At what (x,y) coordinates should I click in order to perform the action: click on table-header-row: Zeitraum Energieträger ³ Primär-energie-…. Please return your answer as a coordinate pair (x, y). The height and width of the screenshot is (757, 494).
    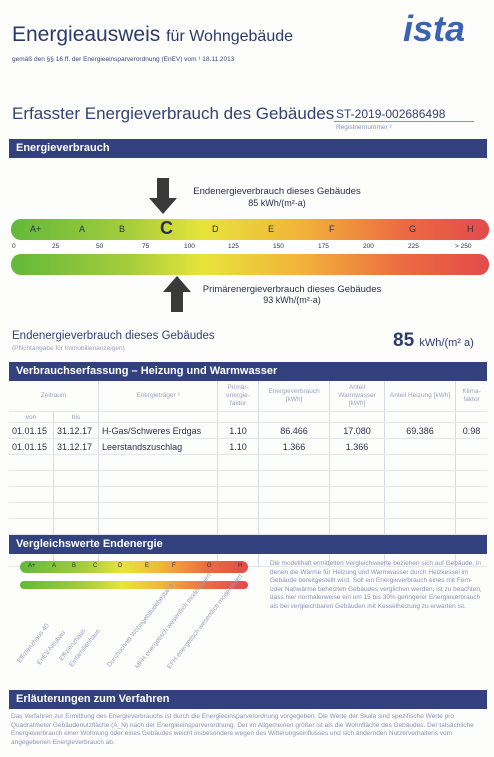
    Looking at the image, I should click on (248, 396).